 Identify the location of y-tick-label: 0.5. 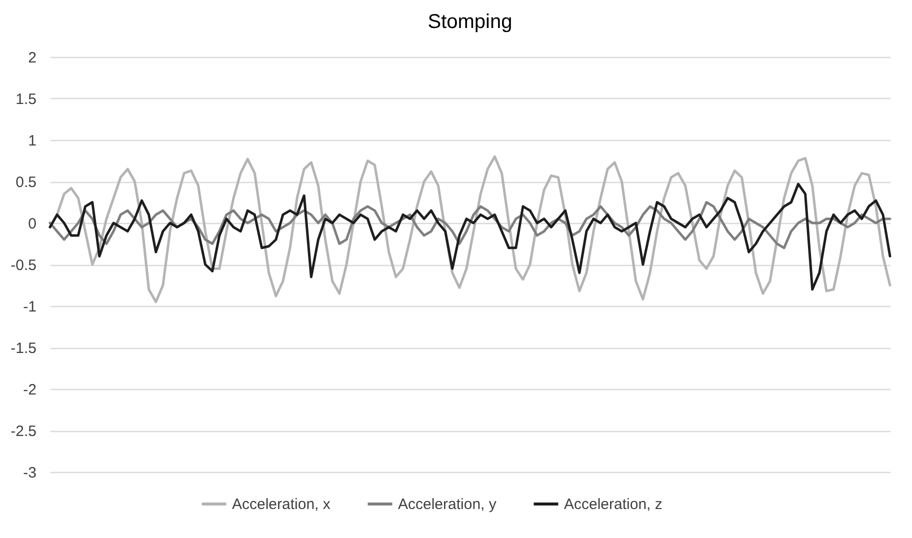
(26, 182).